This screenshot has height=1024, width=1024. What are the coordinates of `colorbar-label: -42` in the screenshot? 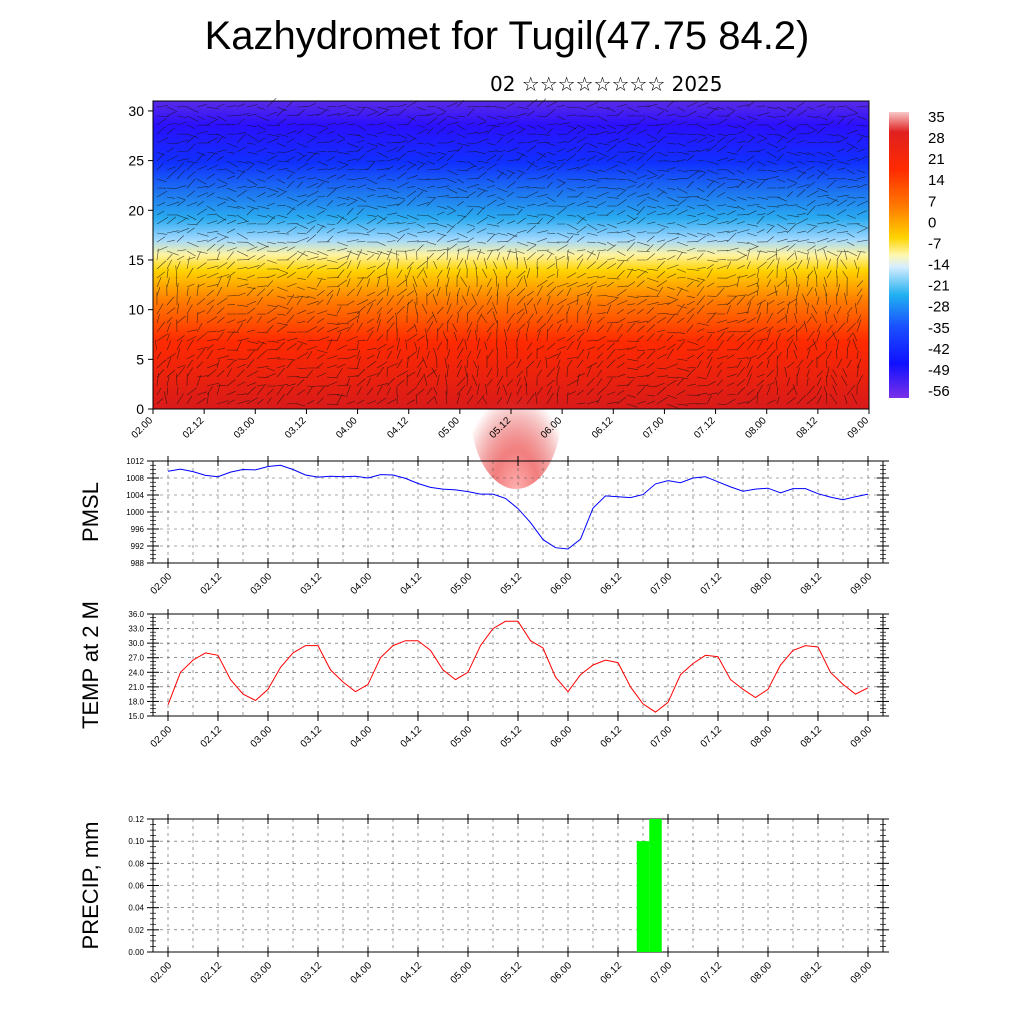 It's located at (939, 349).